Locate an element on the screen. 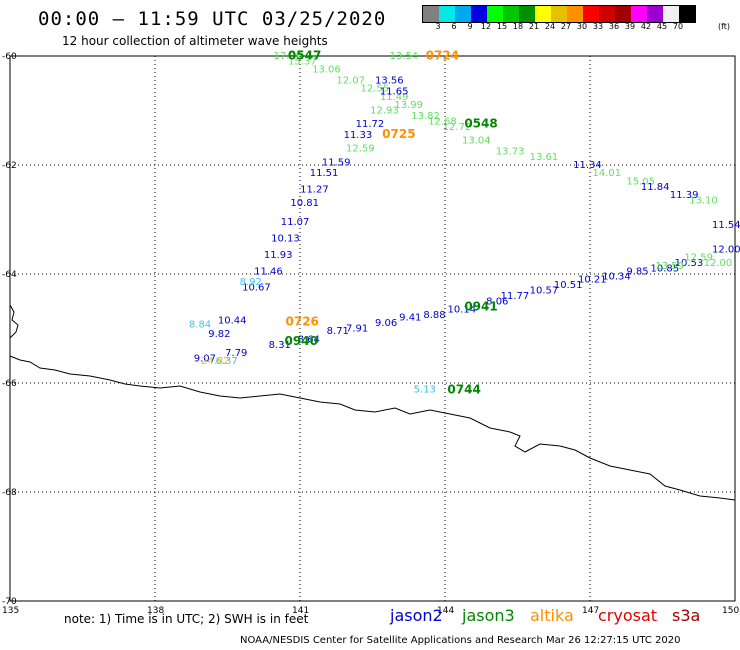 This screenshot has width=740, height=650. wave-height-value: 13.56 is located at coordinates (389, 81).